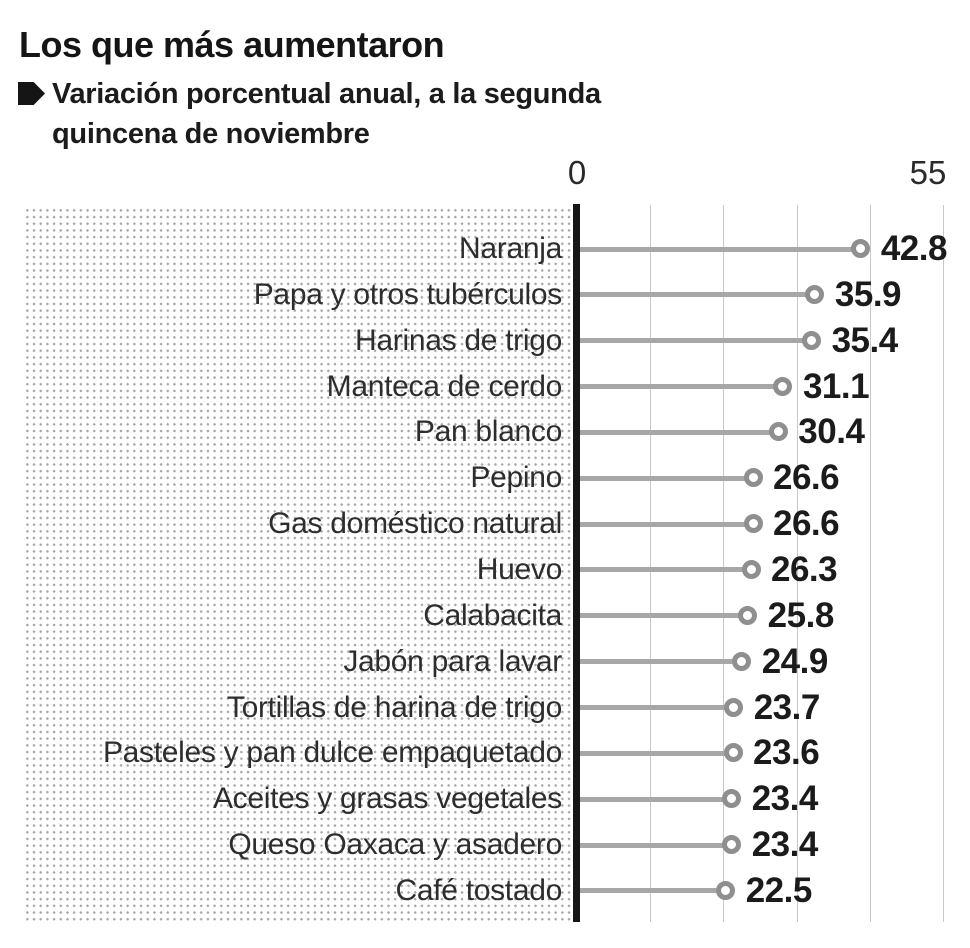  Describe the element at coordinates (865, 340) in the screenshot. I see `row-value: 35.4` at that location.